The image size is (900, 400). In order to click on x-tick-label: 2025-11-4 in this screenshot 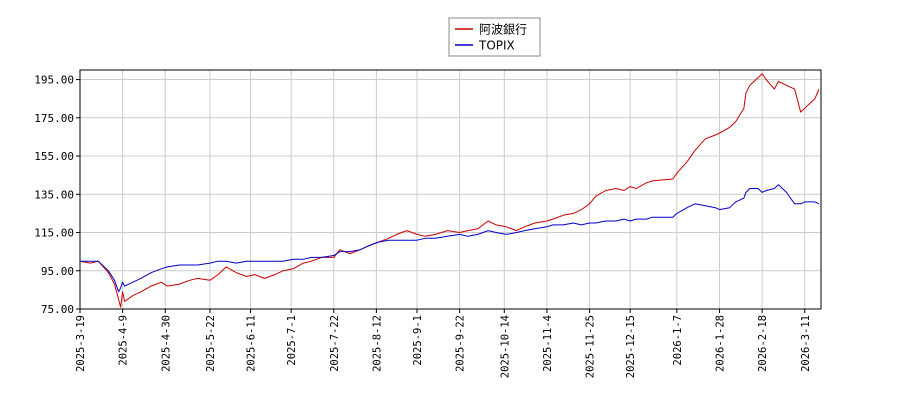, I will do `click(548, 343)`.